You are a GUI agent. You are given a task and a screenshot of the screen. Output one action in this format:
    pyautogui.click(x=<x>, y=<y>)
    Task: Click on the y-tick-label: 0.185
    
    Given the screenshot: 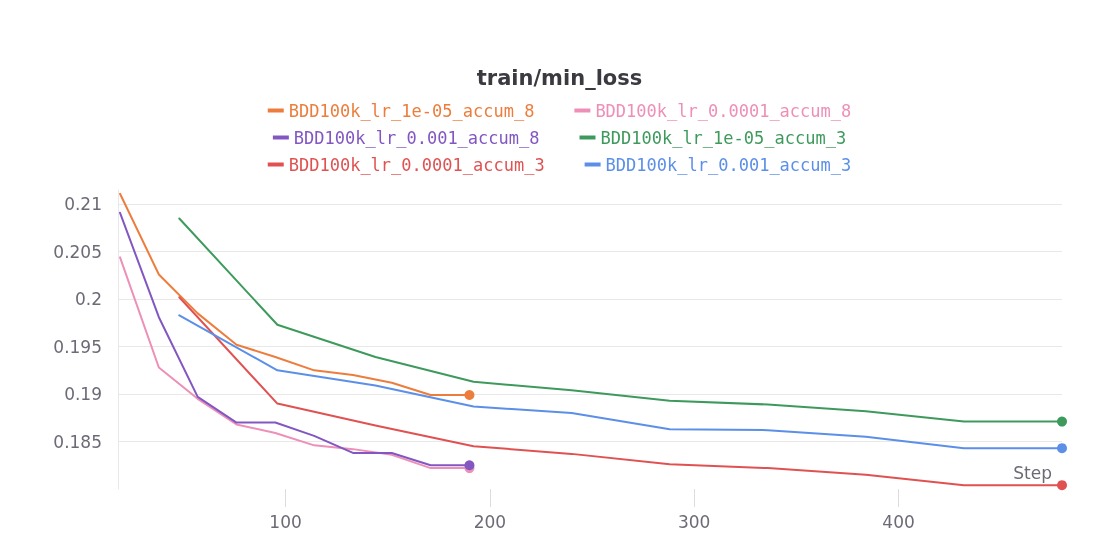 What is the action you would take?
    pyautogui.click(x=77, y=441)
    